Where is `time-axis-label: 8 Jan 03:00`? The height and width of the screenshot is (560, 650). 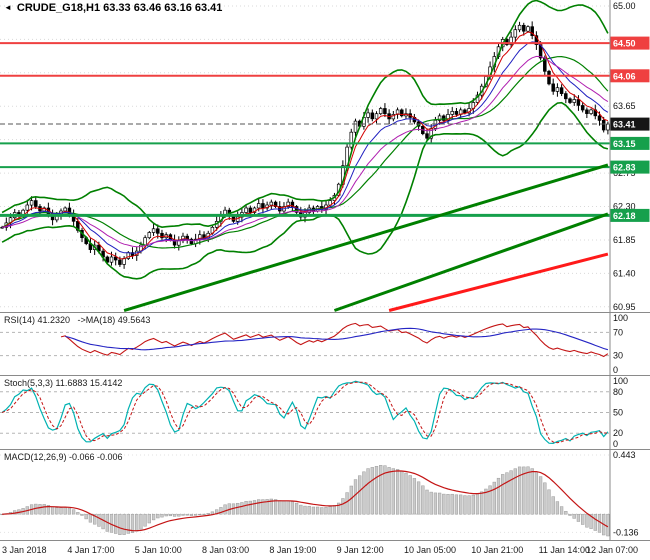
time-axis-label: 8 Jan 03:00 is located at coordinates (226, 550).